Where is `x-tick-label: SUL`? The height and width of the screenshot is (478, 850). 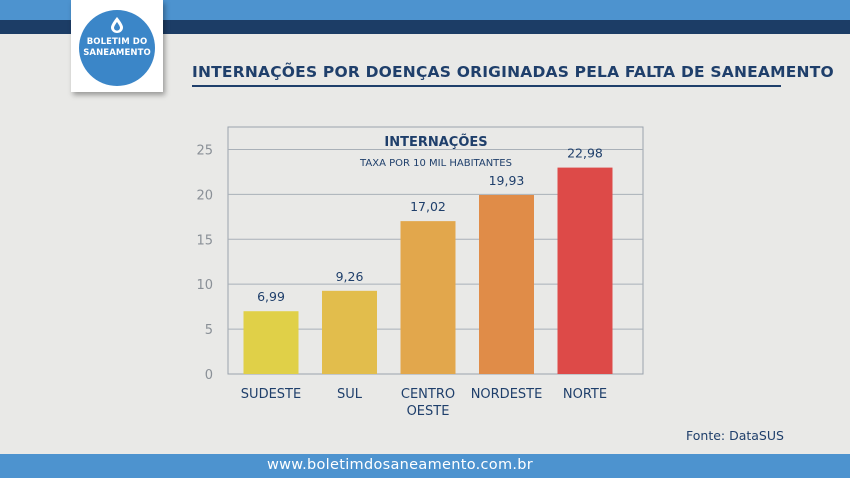 x-tick-label: SUL is located at coordinates (350, 394).